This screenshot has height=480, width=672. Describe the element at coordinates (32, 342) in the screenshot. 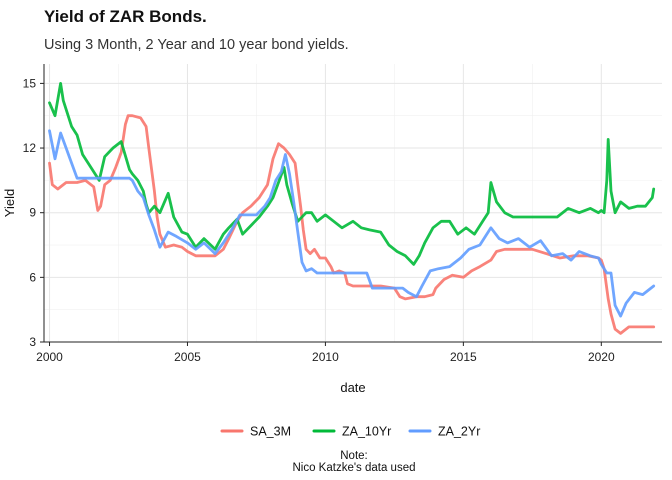

I see `y-tick-label: 3` at that location.